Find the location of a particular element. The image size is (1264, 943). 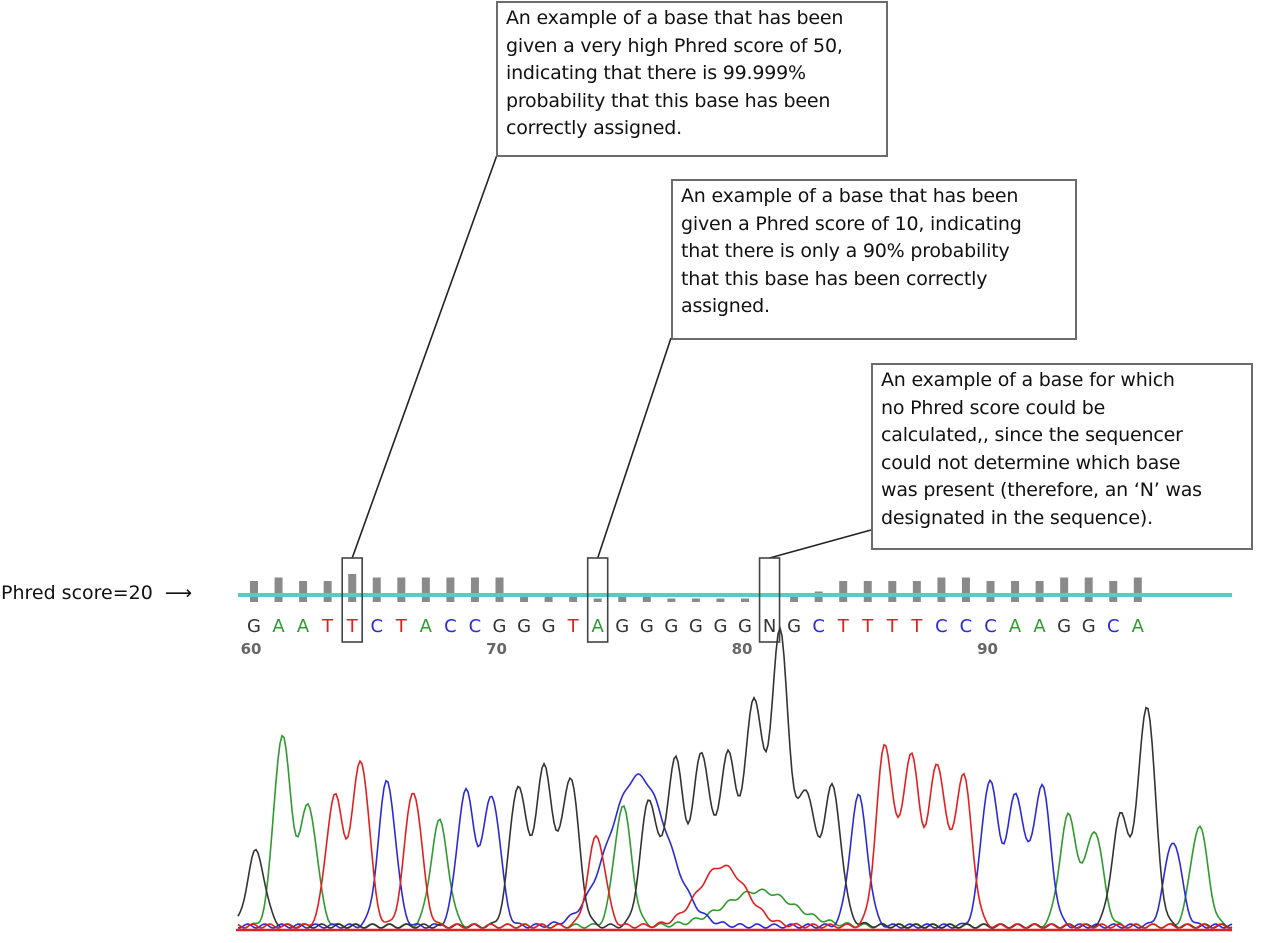

phred-threshold-label: Phred score=20 ⟶ is located at coordinates (96, 593).